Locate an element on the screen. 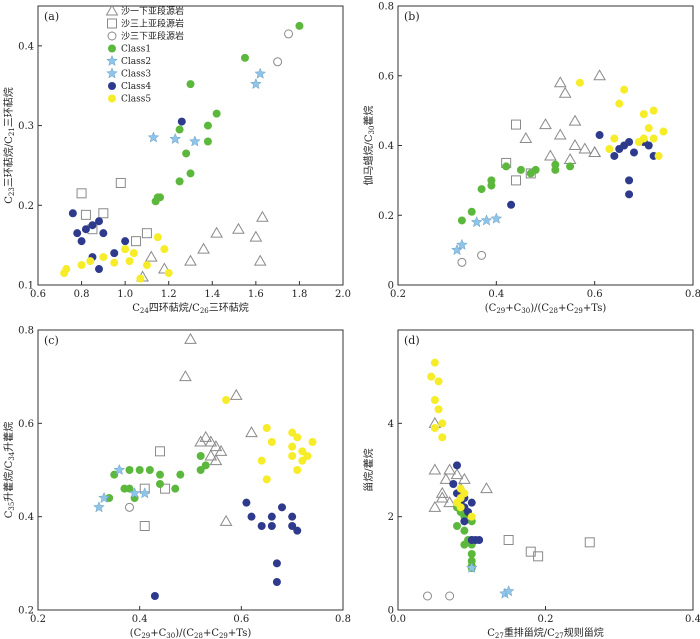 Image resolution: width=700 pixels, height=639 pixels. y-tick-label: 0.1 is located at coordinates (26, 286).